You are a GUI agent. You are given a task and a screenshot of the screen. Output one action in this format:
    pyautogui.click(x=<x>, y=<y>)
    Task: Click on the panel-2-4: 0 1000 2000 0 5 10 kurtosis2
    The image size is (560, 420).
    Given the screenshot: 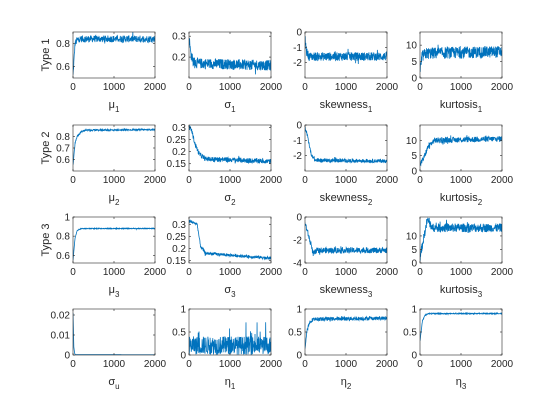 What is the action you would take?
    pyautogui.click(x=460, y=165)
    